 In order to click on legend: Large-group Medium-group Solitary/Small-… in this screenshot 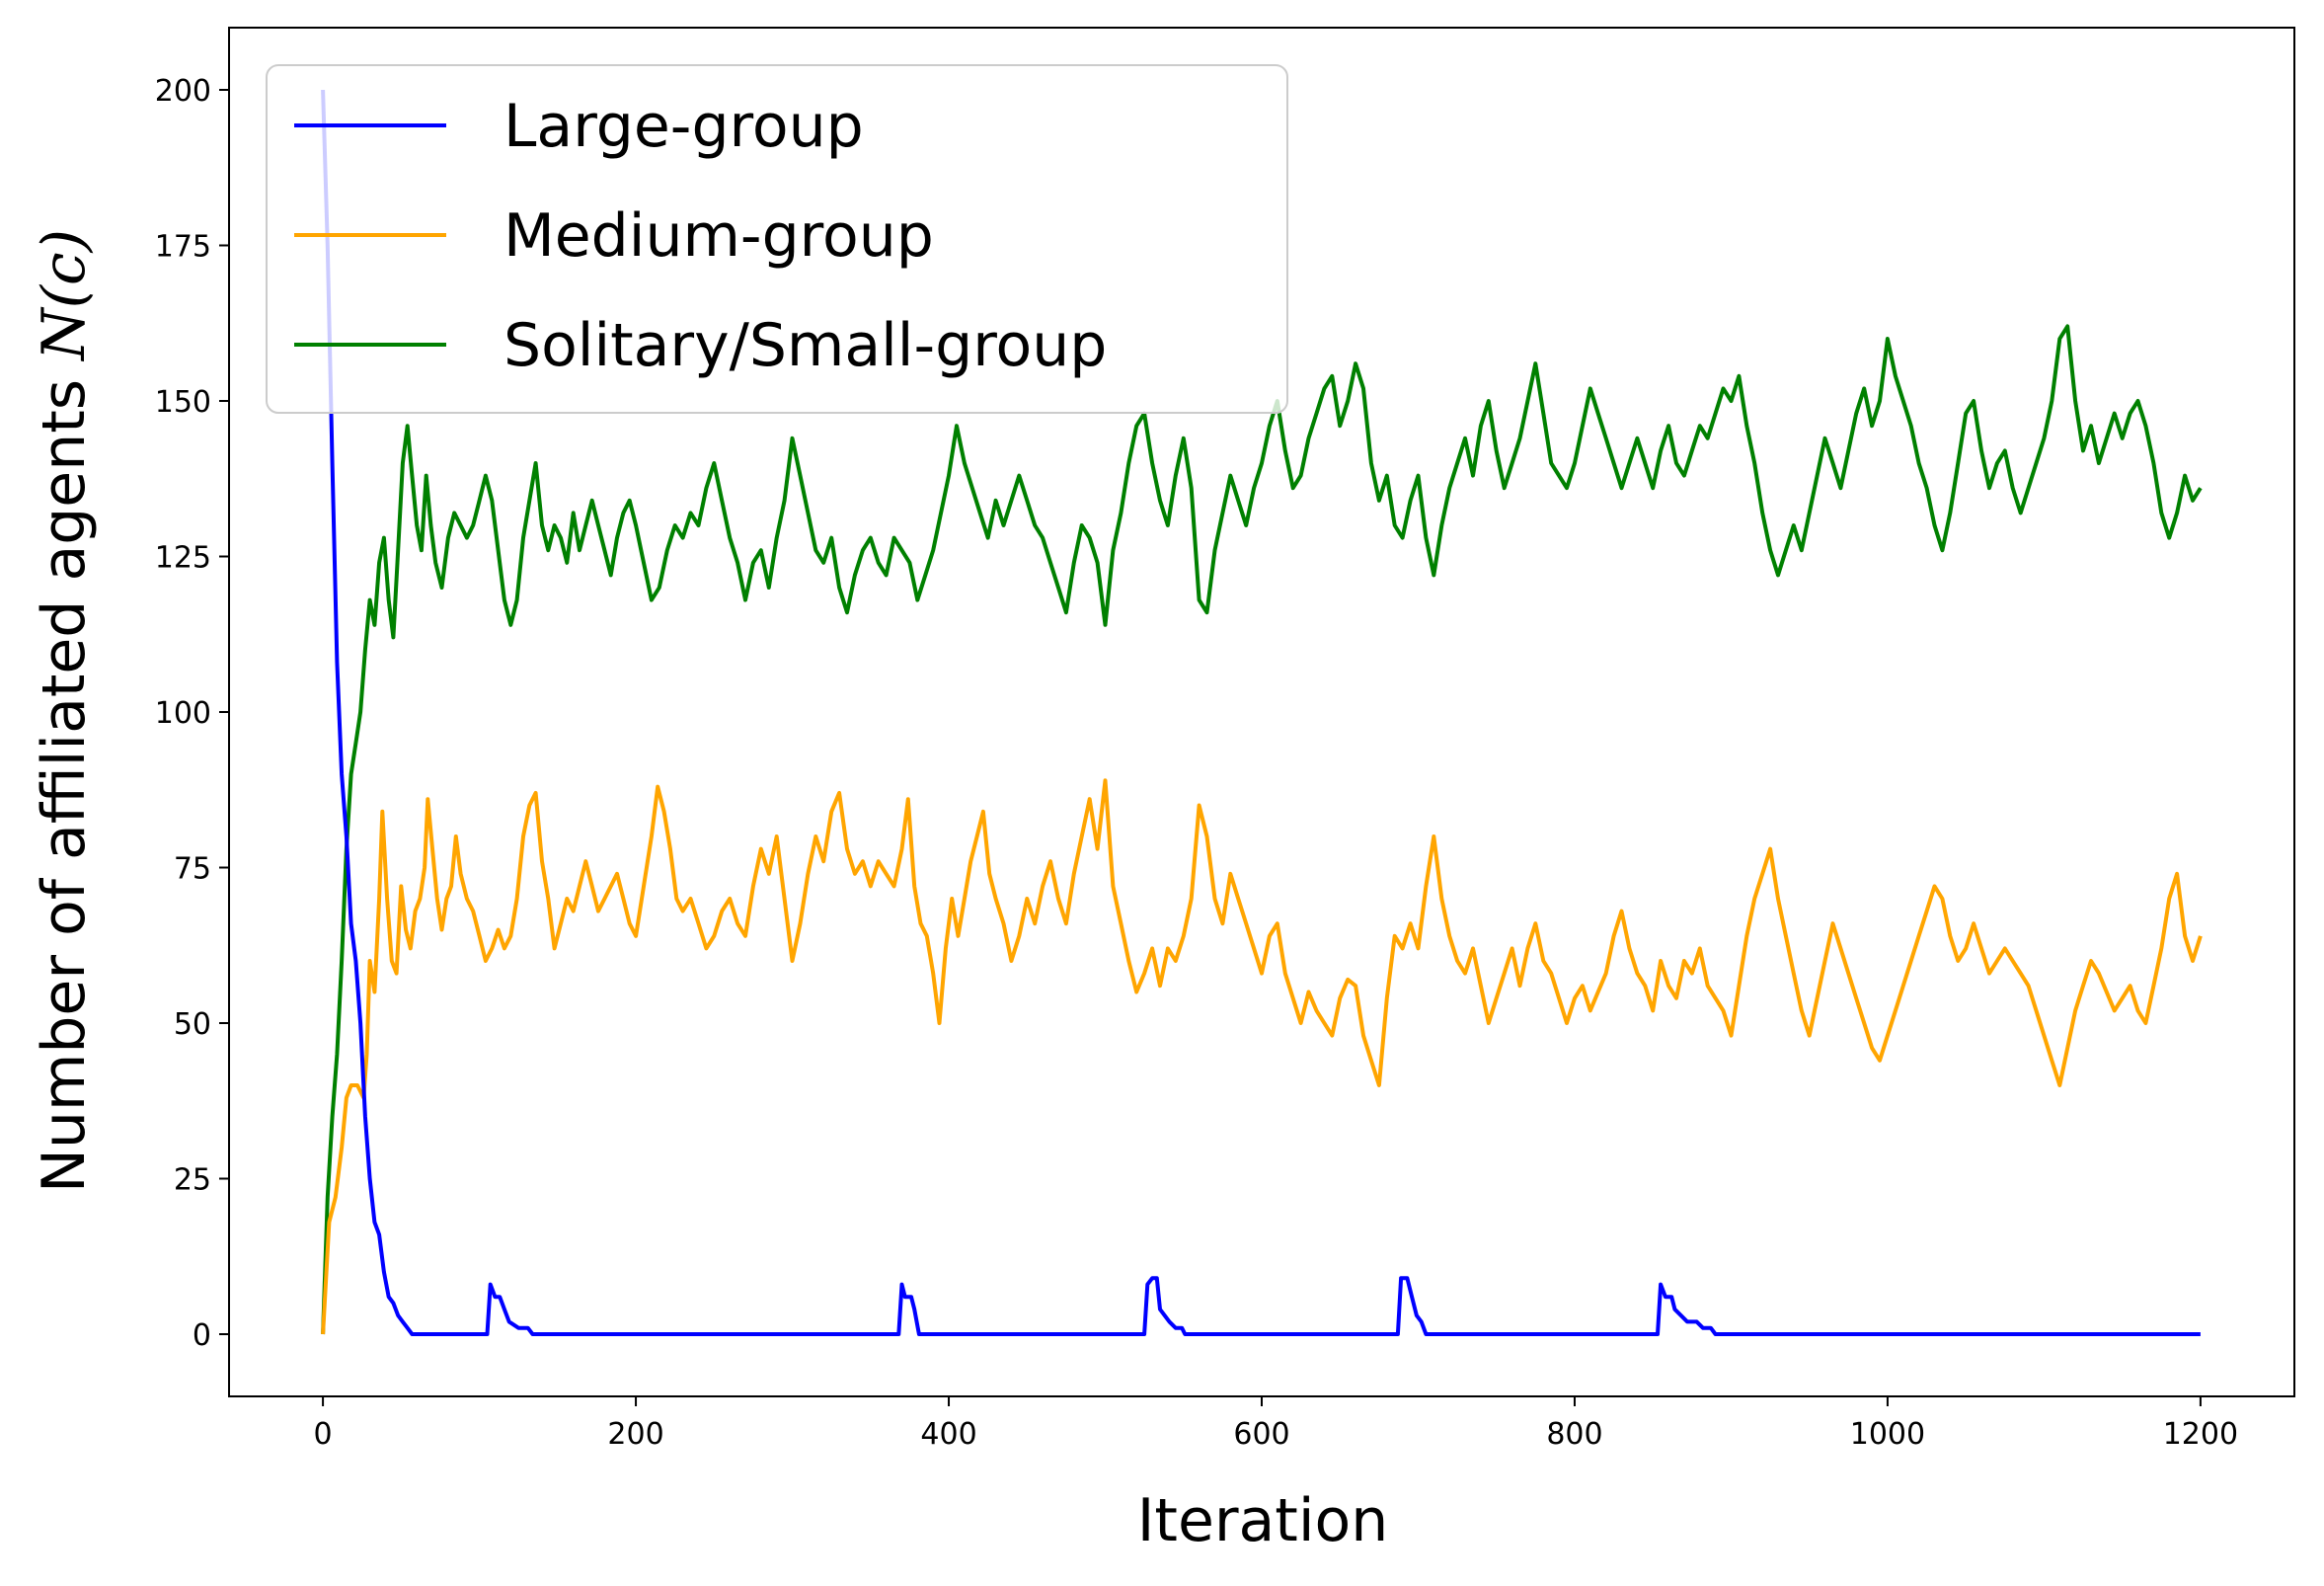, I will do `click(777, 239)`.